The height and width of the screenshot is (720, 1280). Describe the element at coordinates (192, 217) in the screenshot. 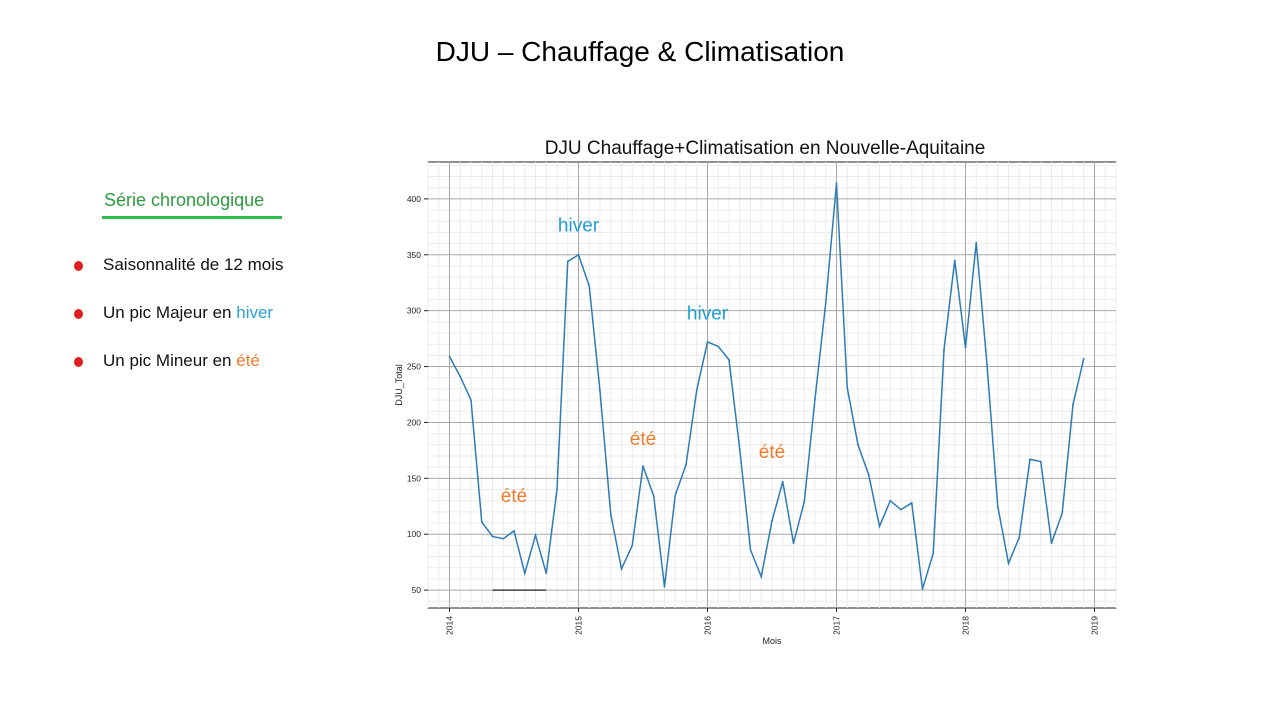

I see `series-heading-underline` at that location.